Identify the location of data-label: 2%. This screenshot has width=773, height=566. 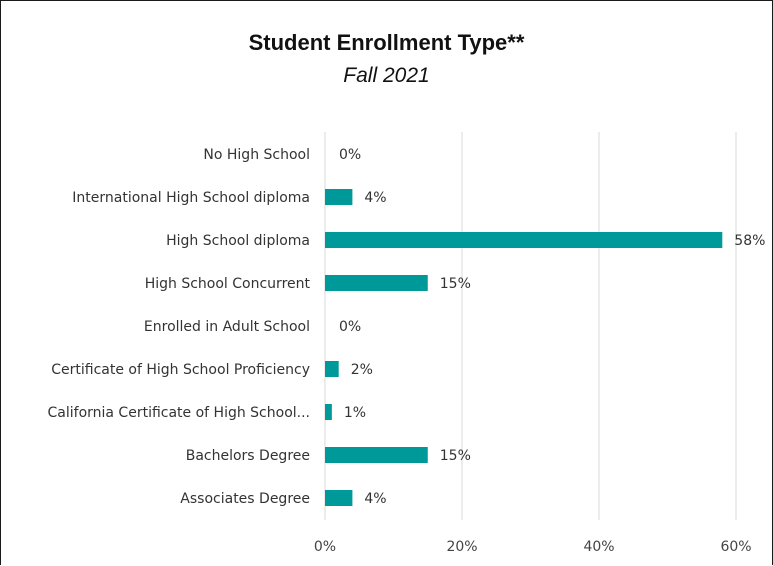
(362, 370).